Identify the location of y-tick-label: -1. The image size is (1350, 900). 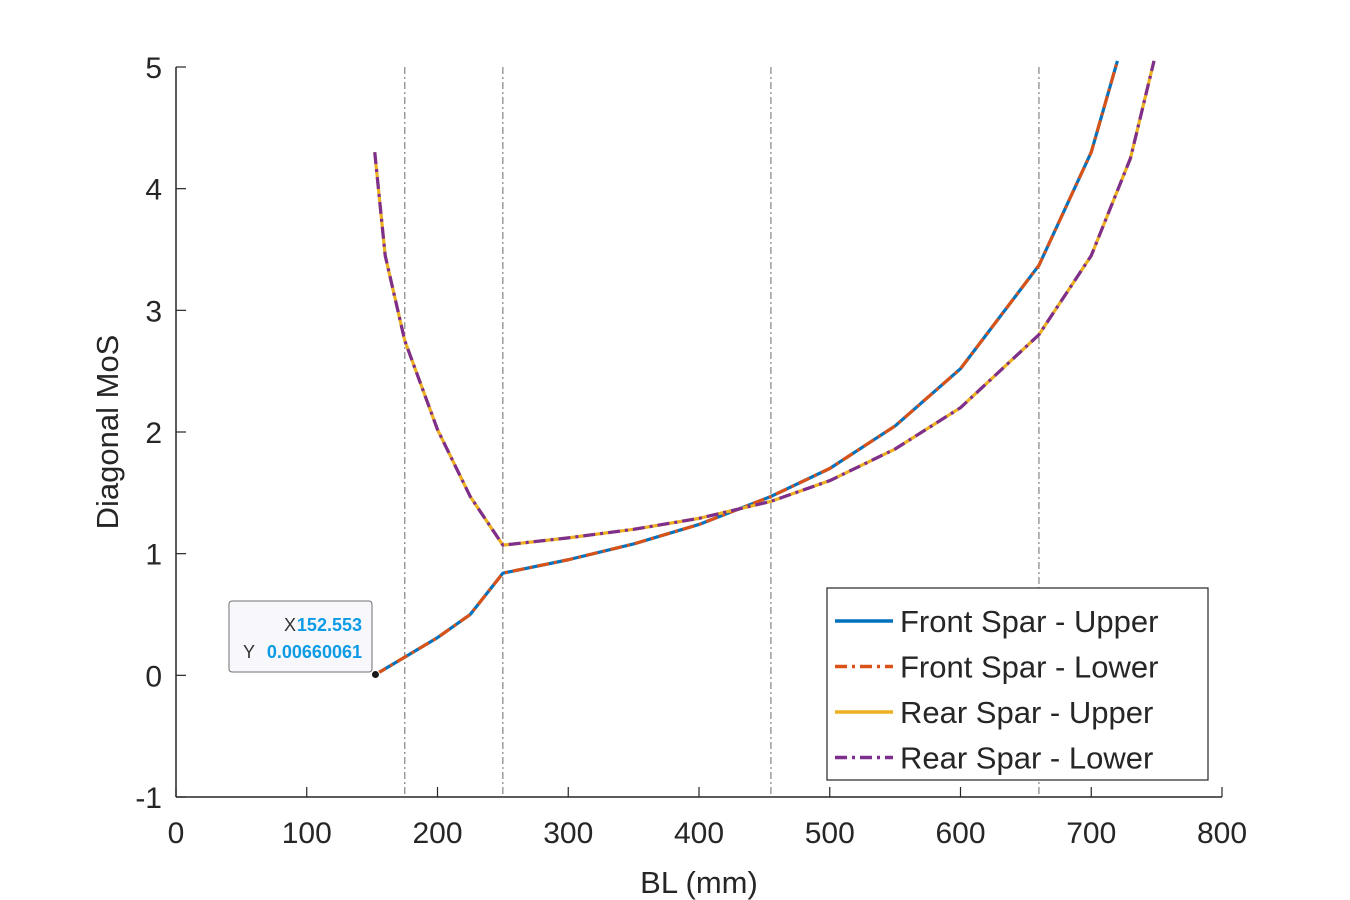
(148, 798).